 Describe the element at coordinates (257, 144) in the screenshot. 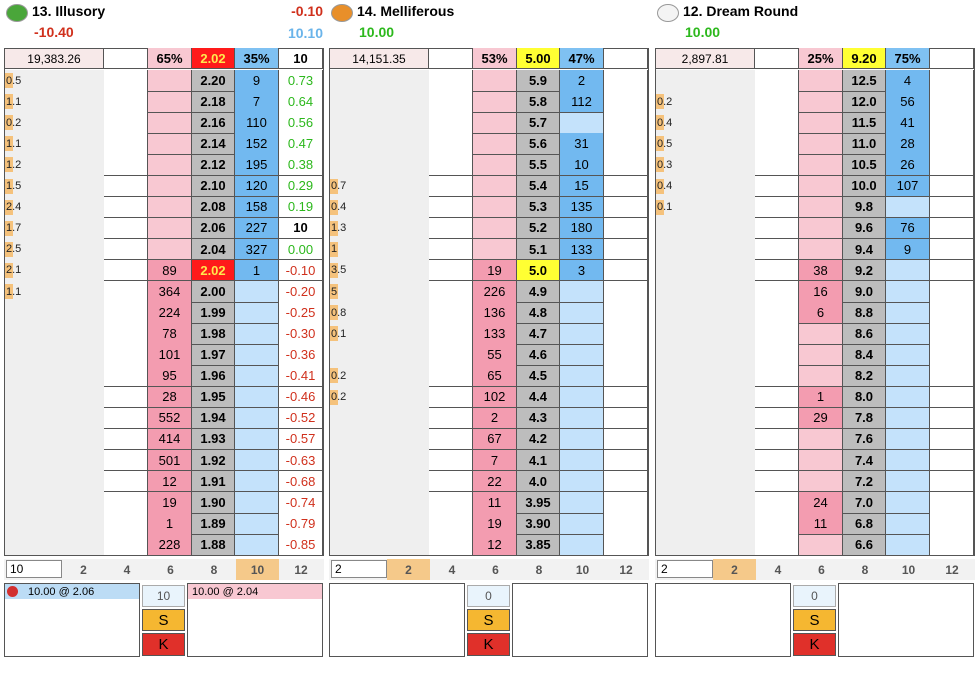

I see `lay-cell: 152` at that location.